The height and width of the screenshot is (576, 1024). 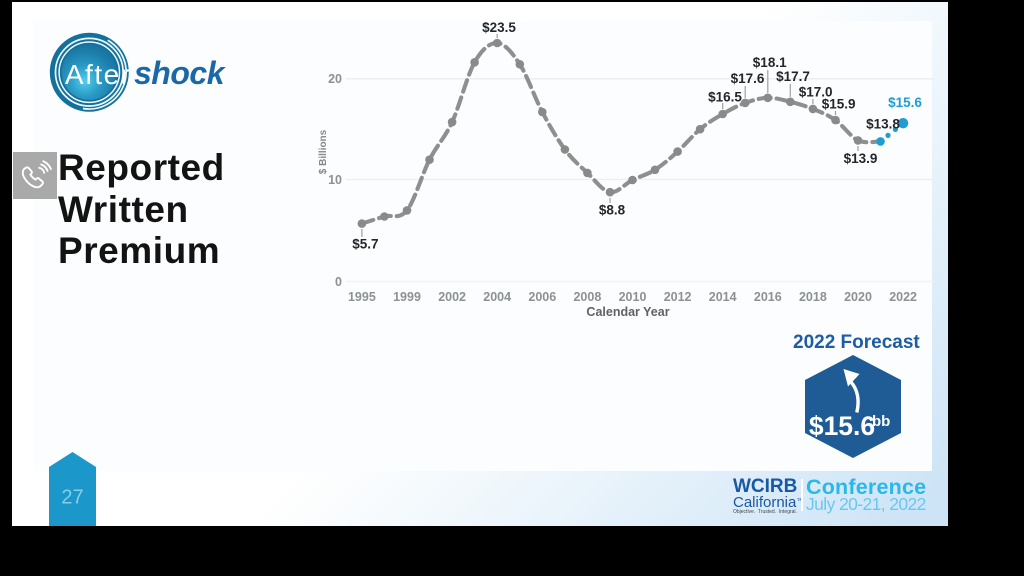 I want to click on svg-text: $8.8, so click(x=612, y=210).